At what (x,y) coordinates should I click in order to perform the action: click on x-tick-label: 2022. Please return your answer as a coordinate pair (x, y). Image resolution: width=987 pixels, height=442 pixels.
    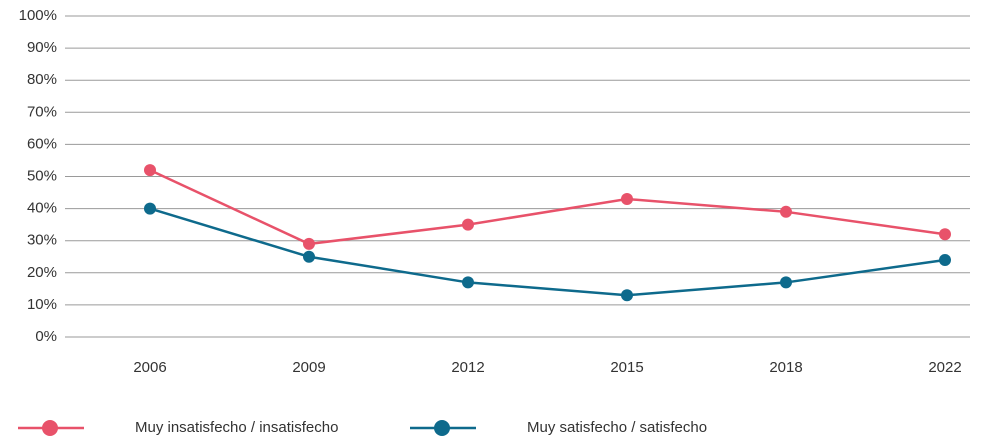
    Looking at the image, I should click on (944, 367).